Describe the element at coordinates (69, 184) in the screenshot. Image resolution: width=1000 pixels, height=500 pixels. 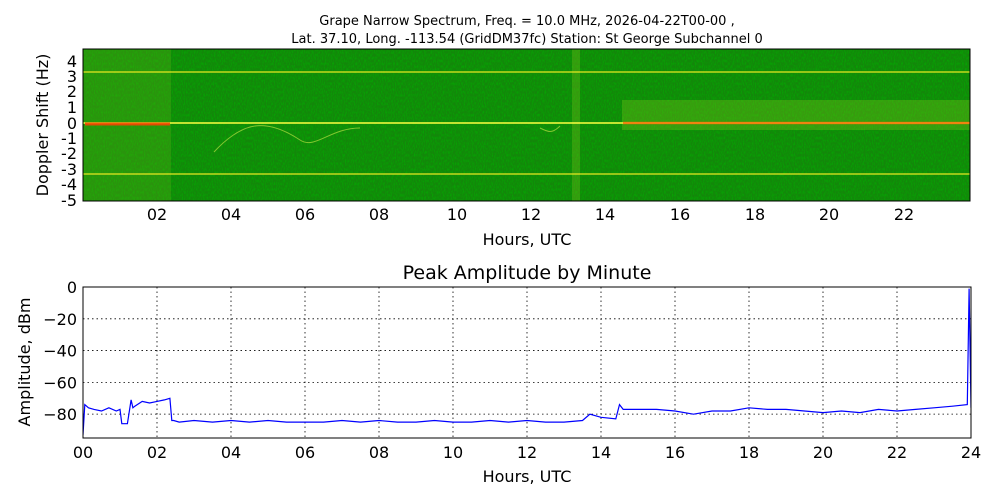
I see `ytick-label: -4` at that location.